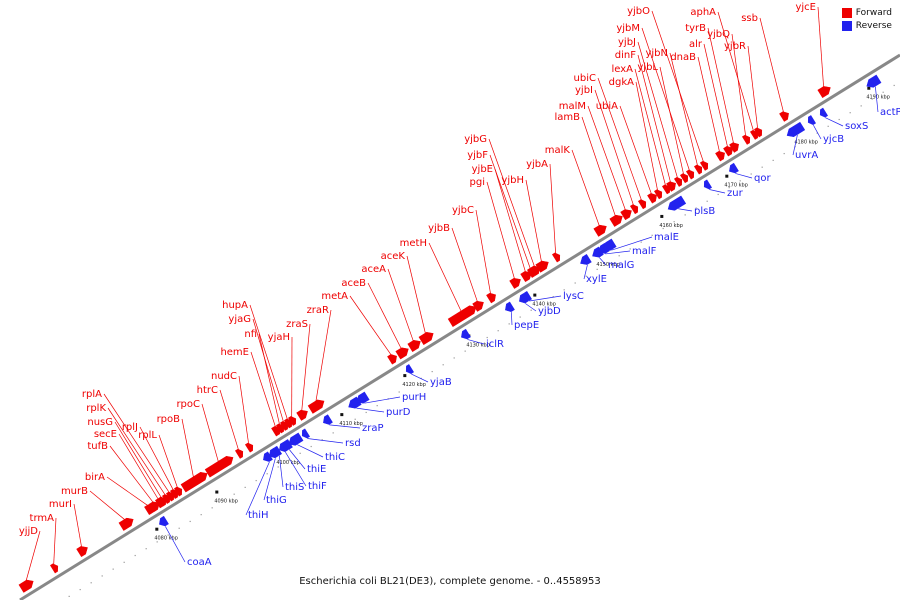 This screenshot has width=900, height=600. I want to click on gene-label-nfi: nfi, so click(250, 334).